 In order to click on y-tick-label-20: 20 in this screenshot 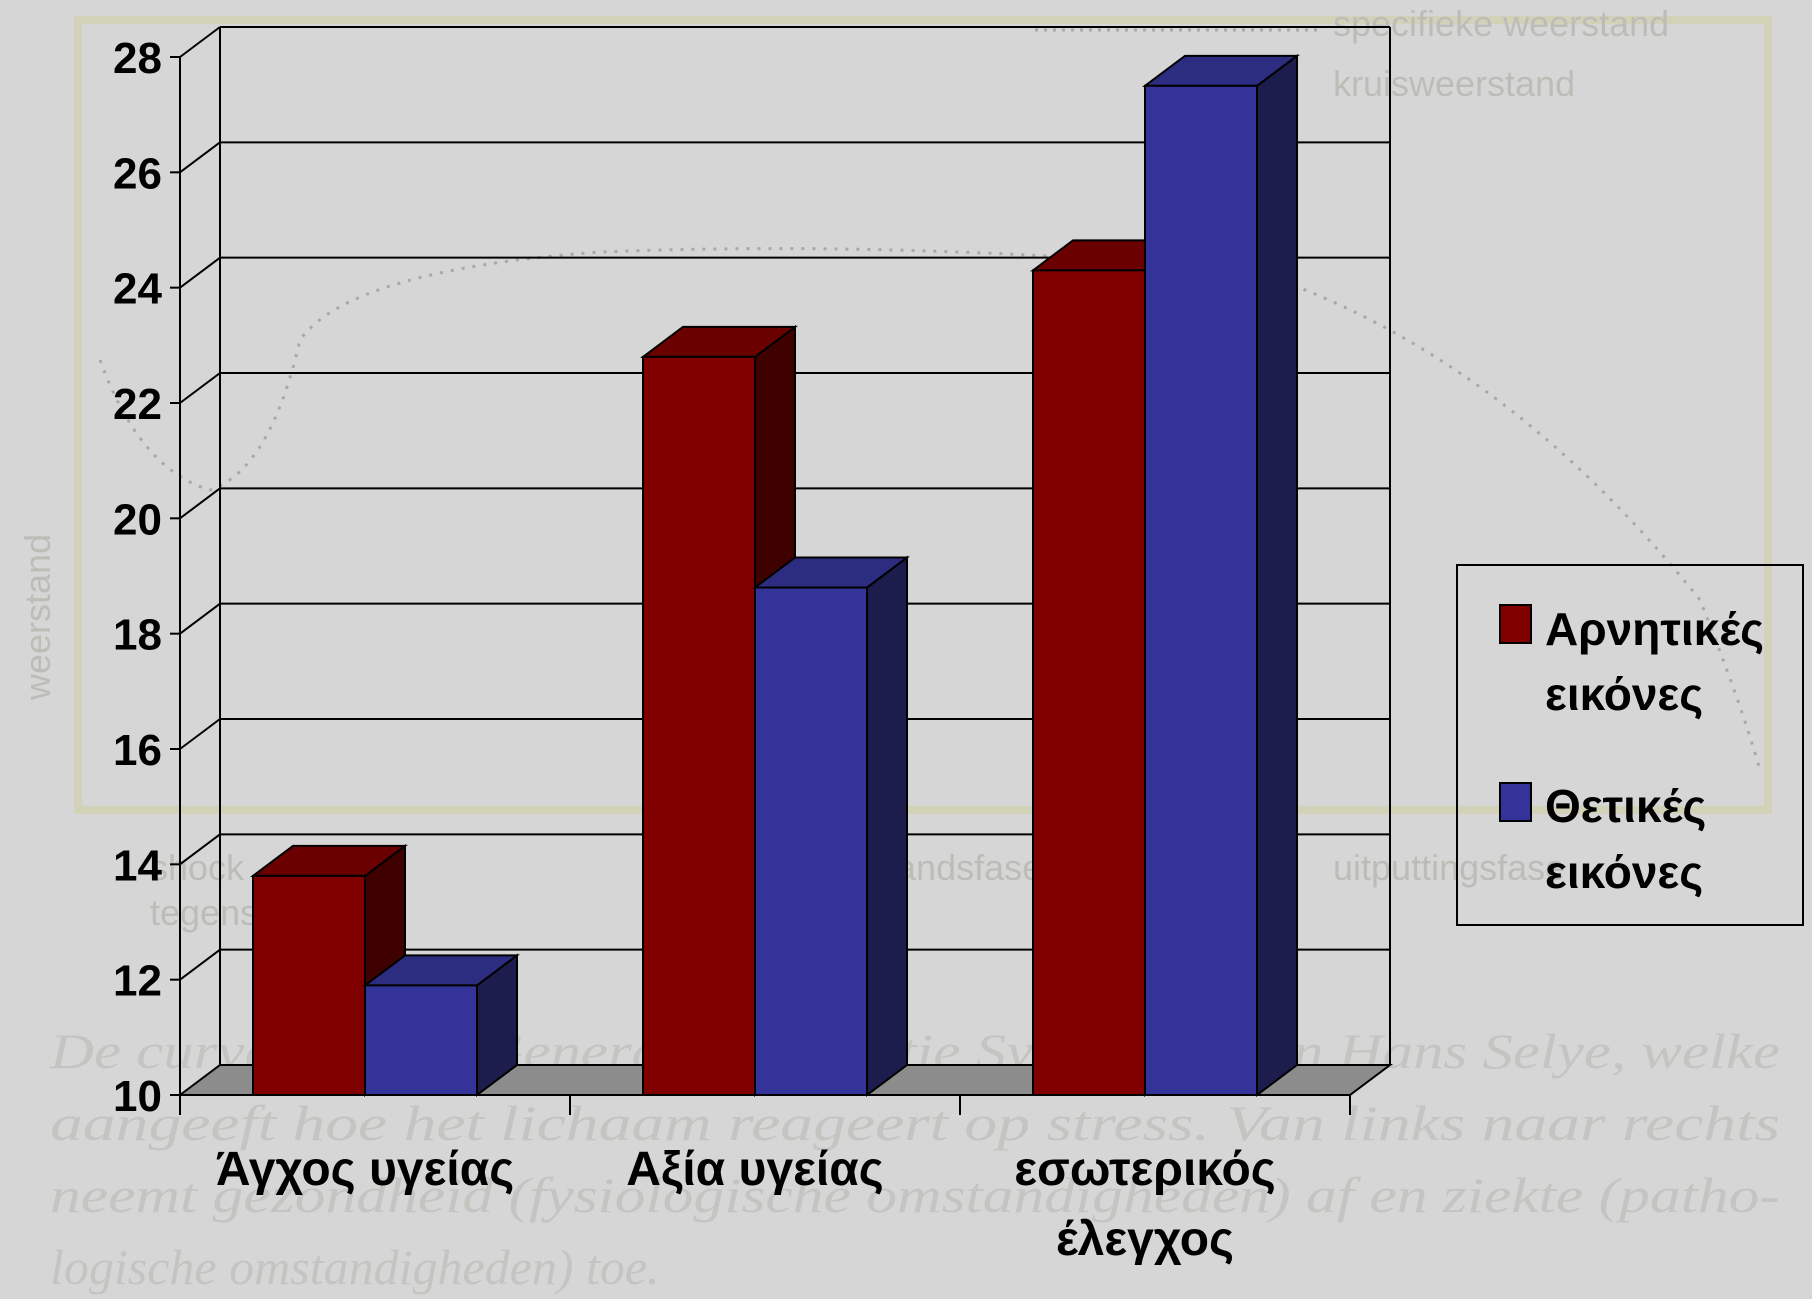, I will do `click(137, 519)`.